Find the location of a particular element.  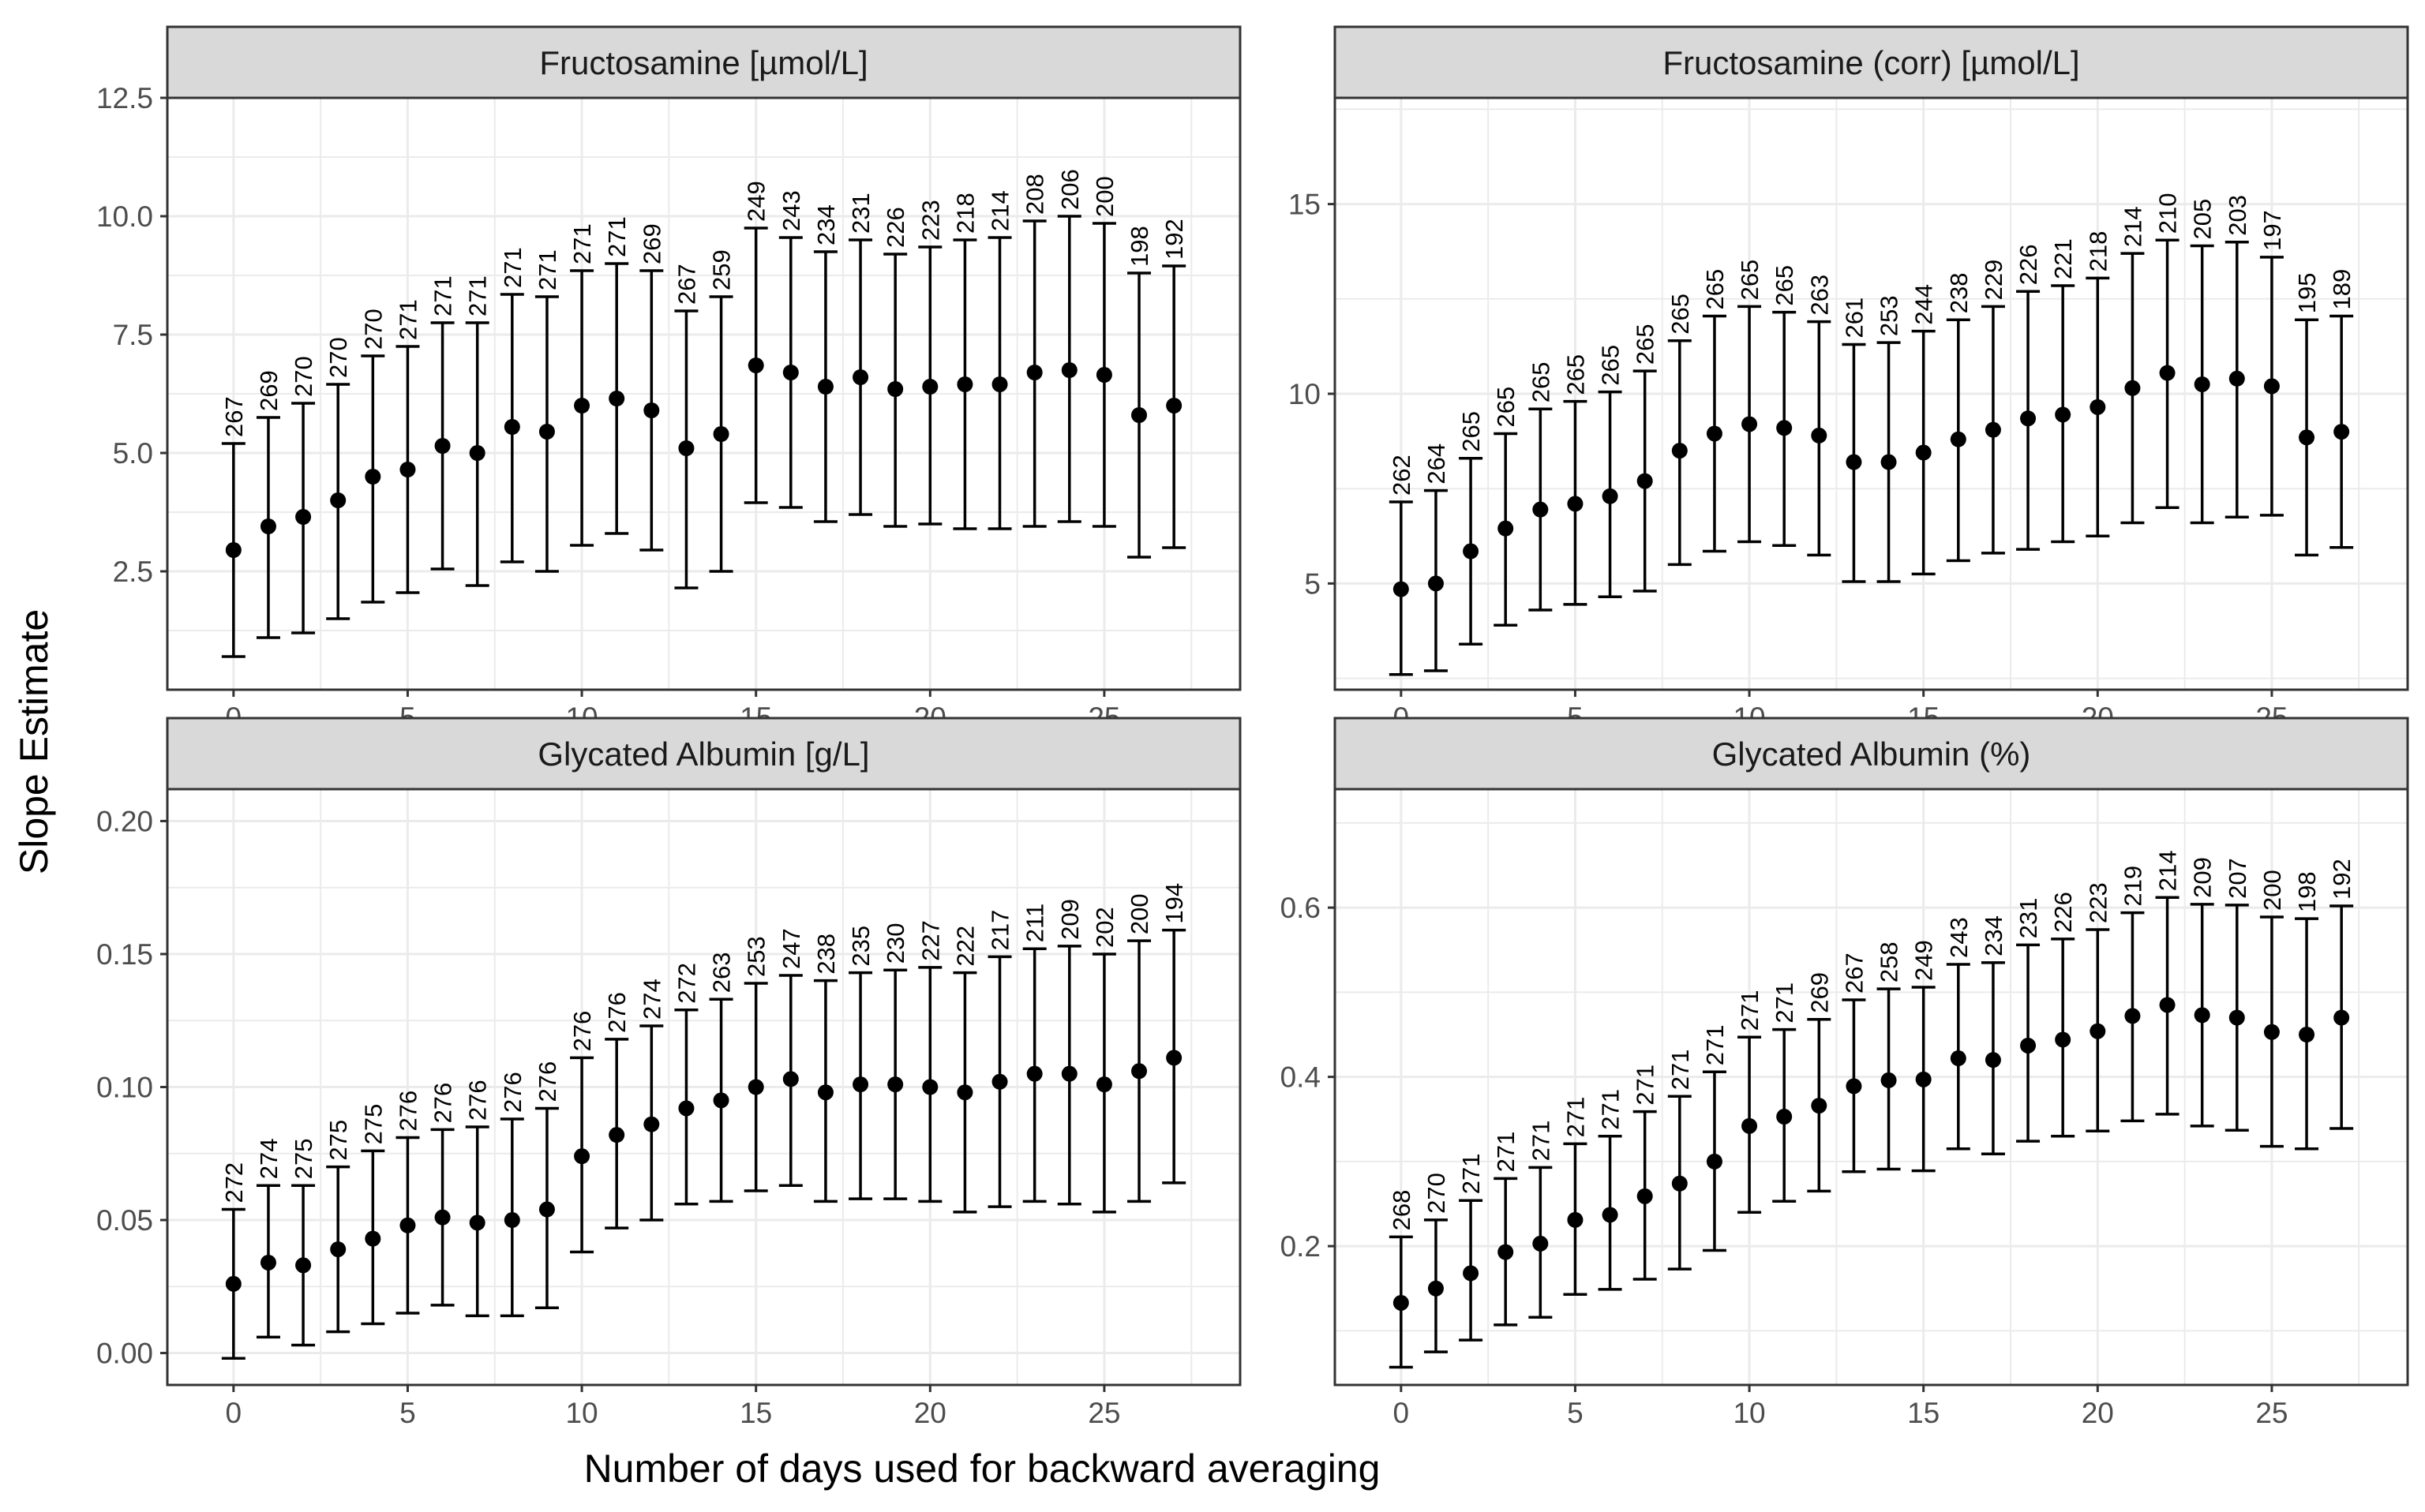

strip-glycated-albumin-gl is located at coordinates (704, 754).